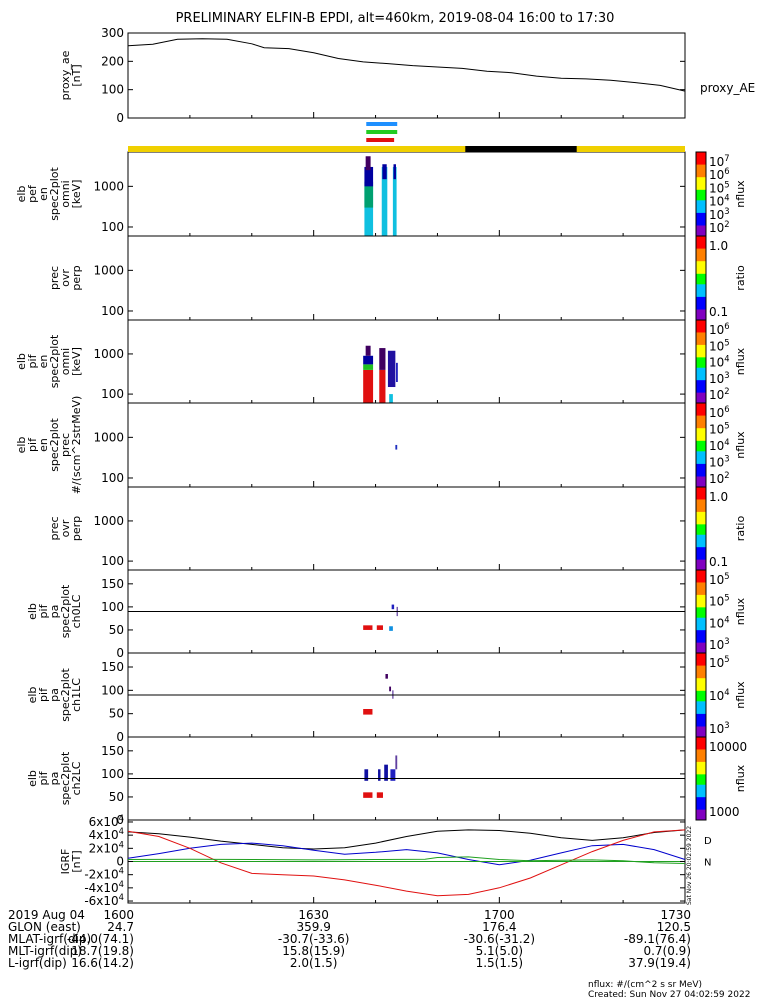 This screenshot has width=775, height=1000. Describe the element at coordinates (104, 874) in the screenshot. I see `y-tick-label: -2x10⁴` at that location.